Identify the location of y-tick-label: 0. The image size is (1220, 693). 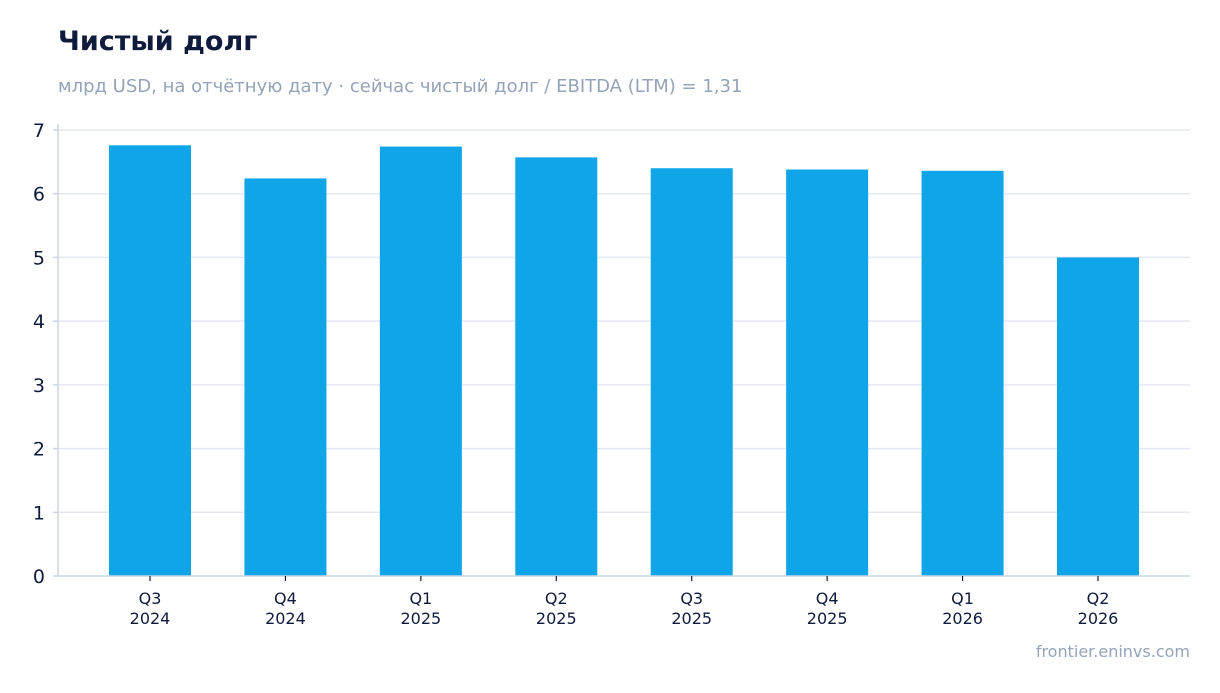
(39, 577).